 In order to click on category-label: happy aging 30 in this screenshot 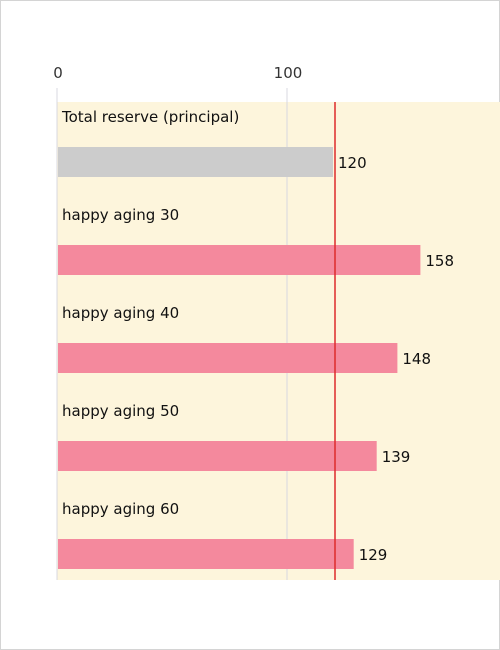, I will do `click(120, 215)`.